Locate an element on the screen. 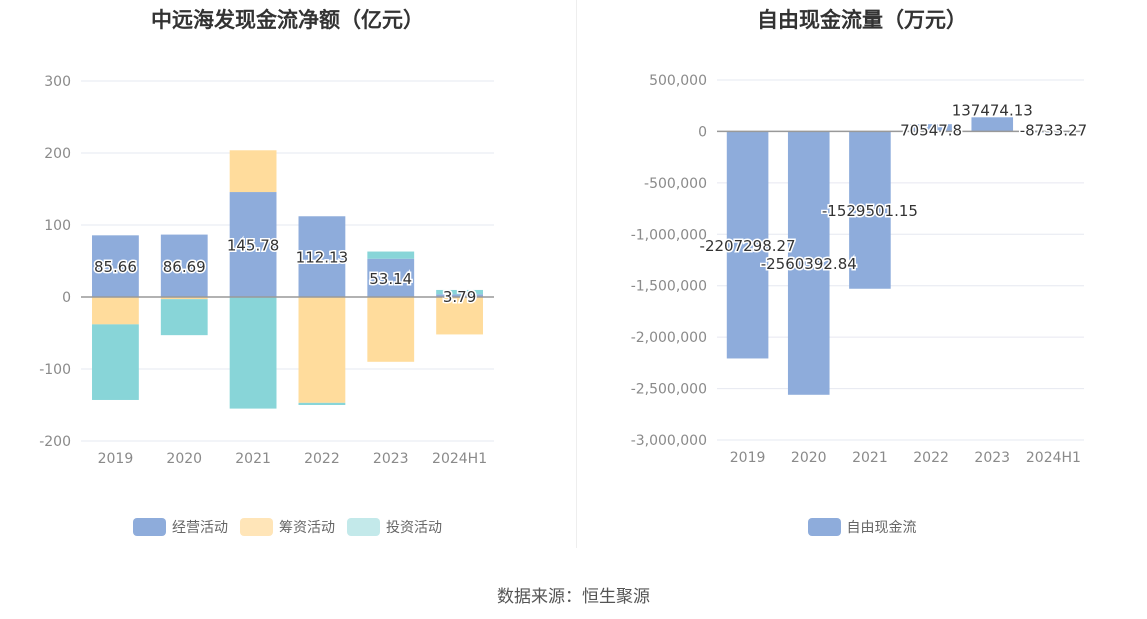 The image size is (1147, 619). y-tick-label: -1,000,000 is located at coordinates (669, 235).